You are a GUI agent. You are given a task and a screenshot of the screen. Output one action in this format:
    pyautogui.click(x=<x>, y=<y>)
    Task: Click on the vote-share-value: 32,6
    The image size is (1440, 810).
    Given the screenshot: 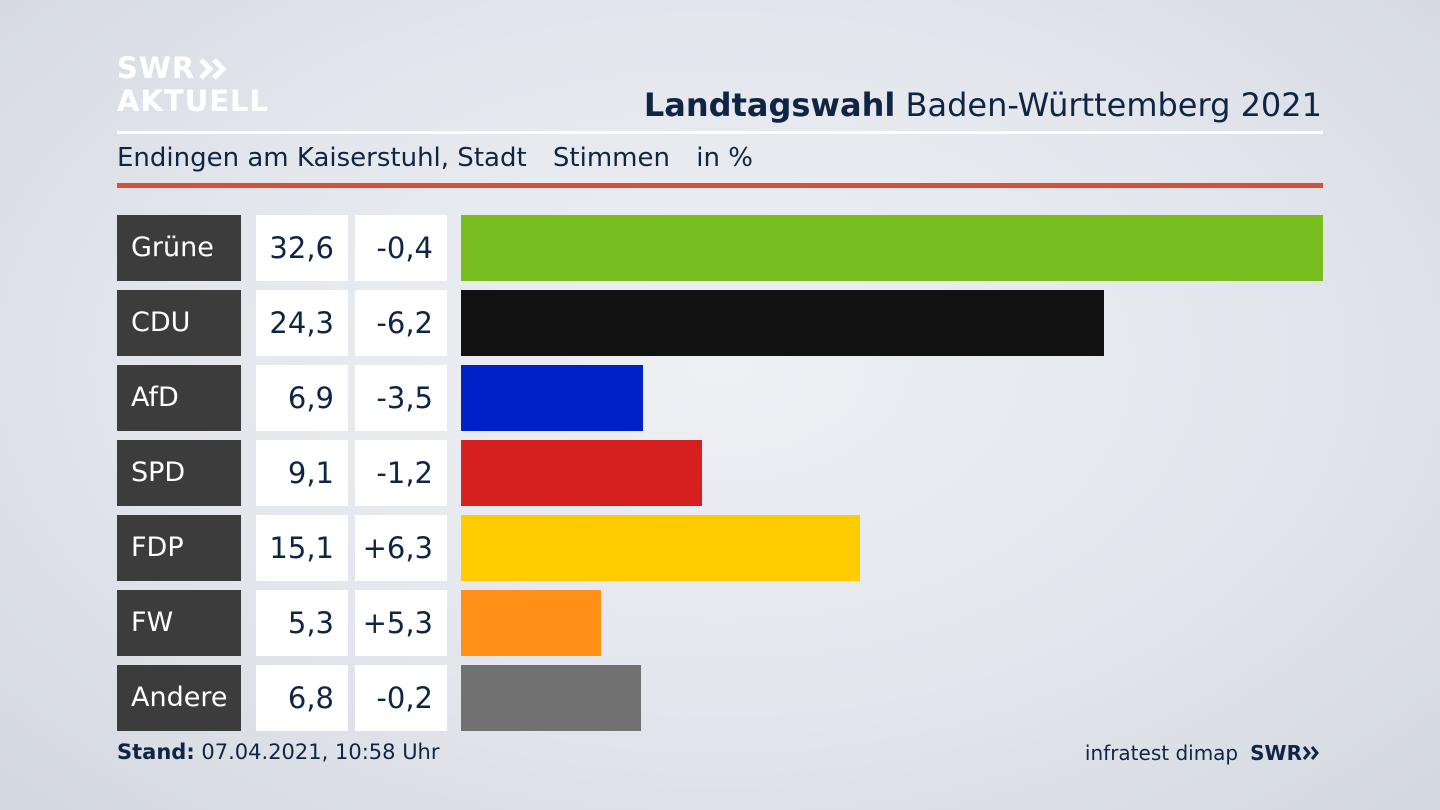 What is the action you would take?
    pyautogui.click(x=302, y=248)
    